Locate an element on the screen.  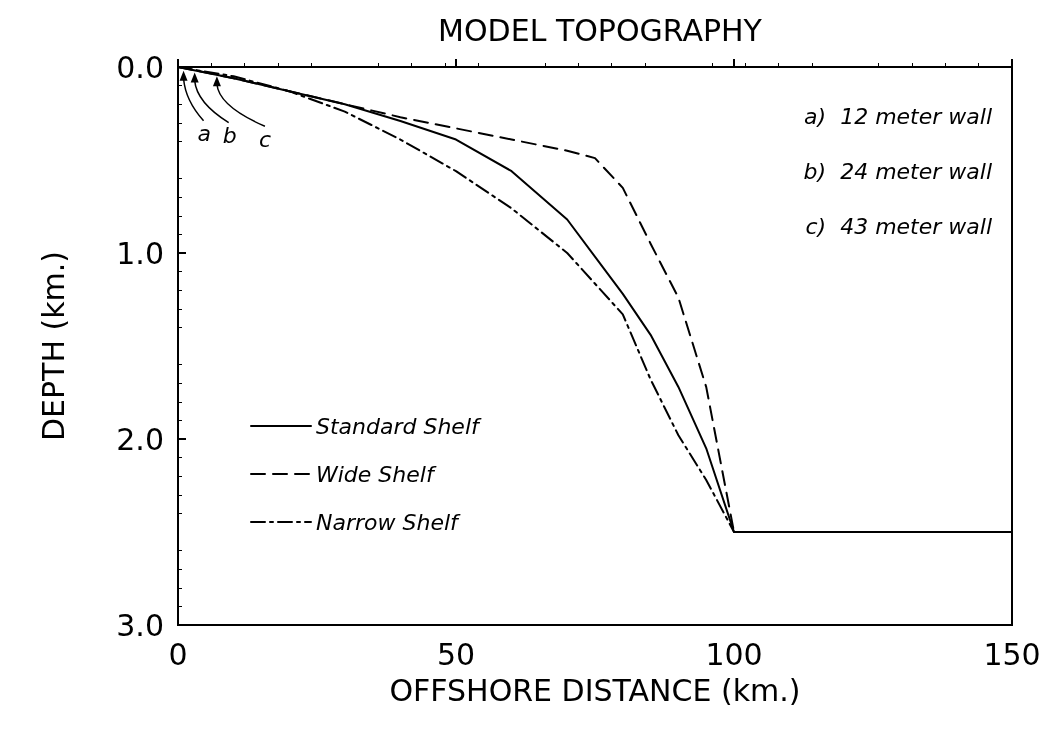
y-tick-label: 0.0 is located at coordinates (140, 67).